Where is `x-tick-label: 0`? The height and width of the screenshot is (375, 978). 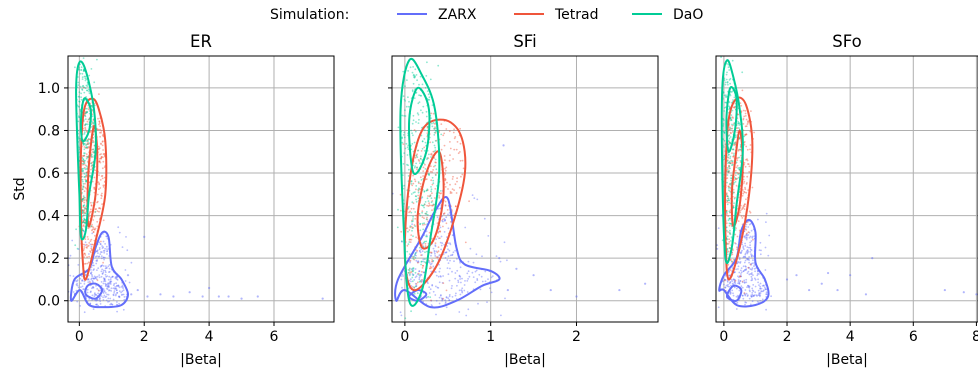
x-tick-label: 0 is located at coordinates (79, 337).